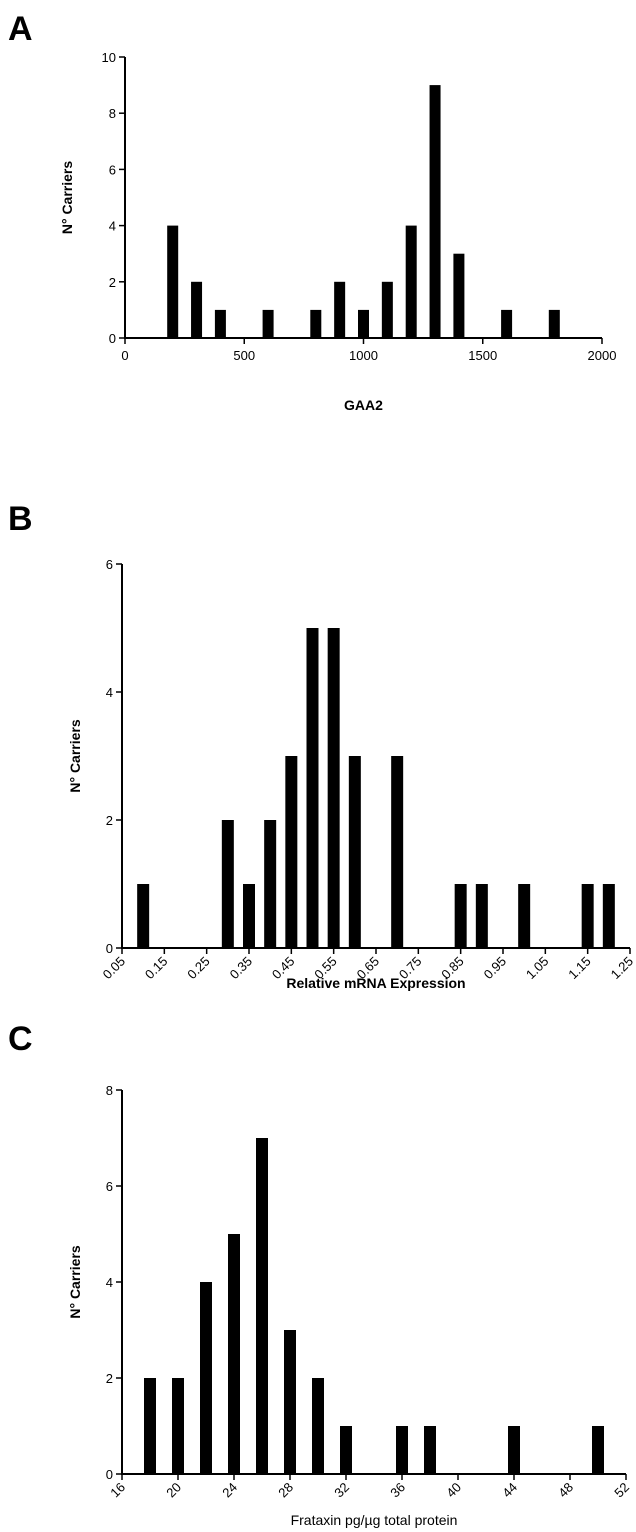  What do you see at coordinates (509, 1490) in the screenshot?
I see `chart-2-x-tick-label: 44` at bounding box center [509, 1490].